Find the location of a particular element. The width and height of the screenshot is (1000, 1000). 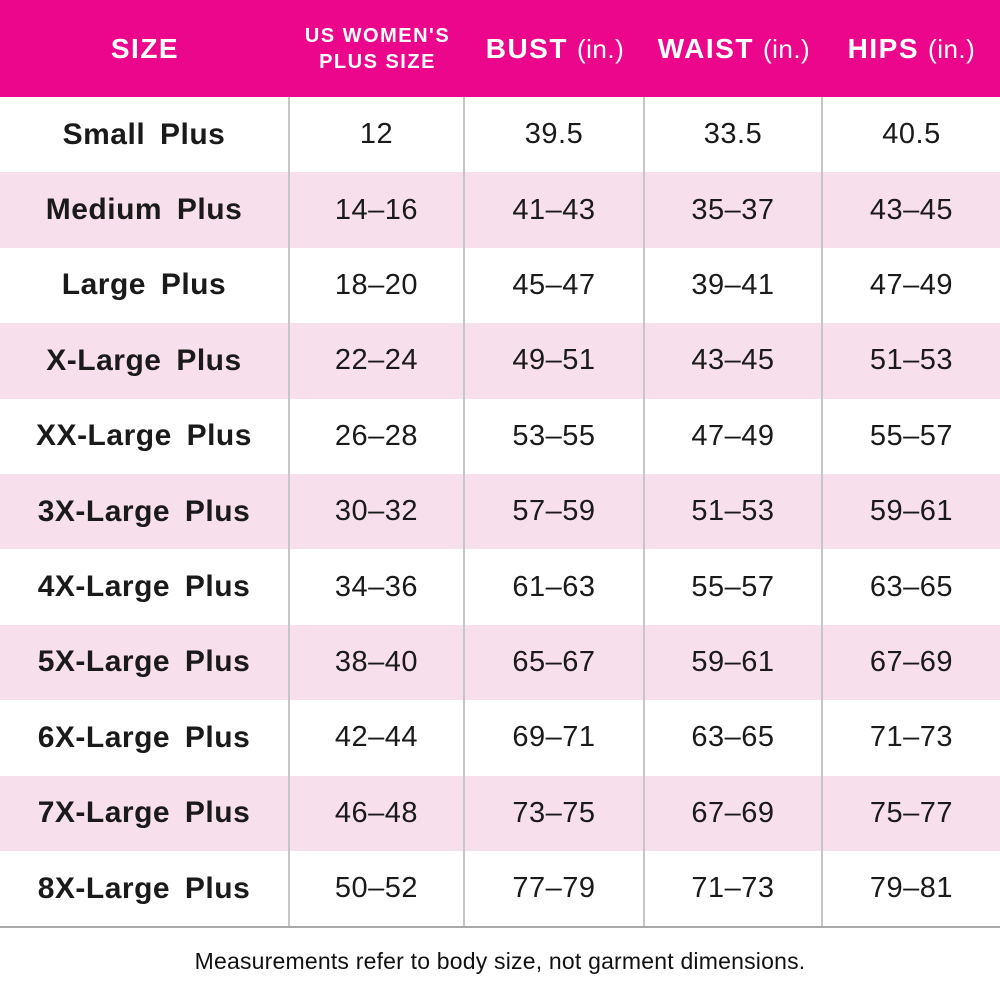

header-cell-bust: BUST (in.) is located at coordinates (555, 48).